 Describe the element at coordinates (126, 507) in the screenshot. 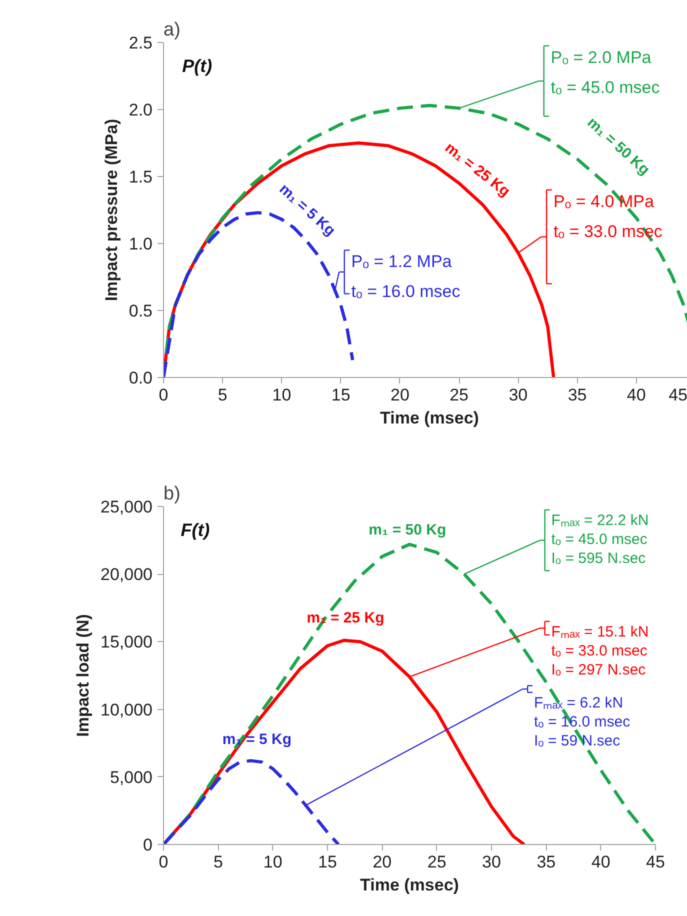

I see `y-tick-label: 25,000` at that location.